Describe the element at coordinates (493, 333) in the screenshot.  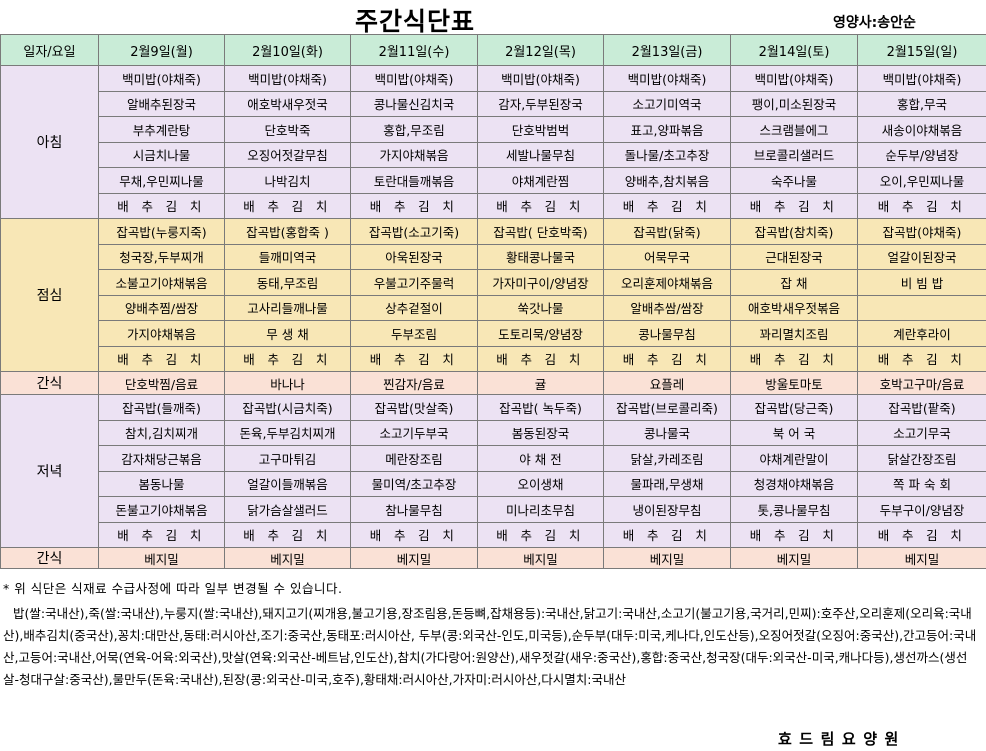
I see `menu-row: 가지야채볶음 무 생 채 두부조림 도토리묵/양념장 콩나물무침 꽈리멸치조림 계란후라이` at that location.